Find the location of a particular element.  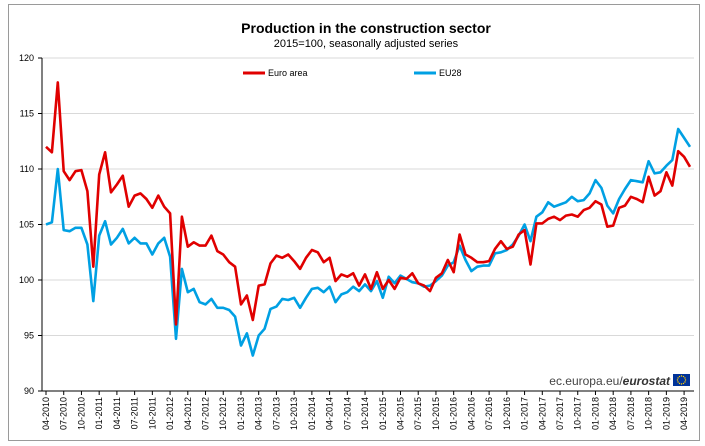

x-tick-label: 10-2016 is located at coordinates (507, 413).